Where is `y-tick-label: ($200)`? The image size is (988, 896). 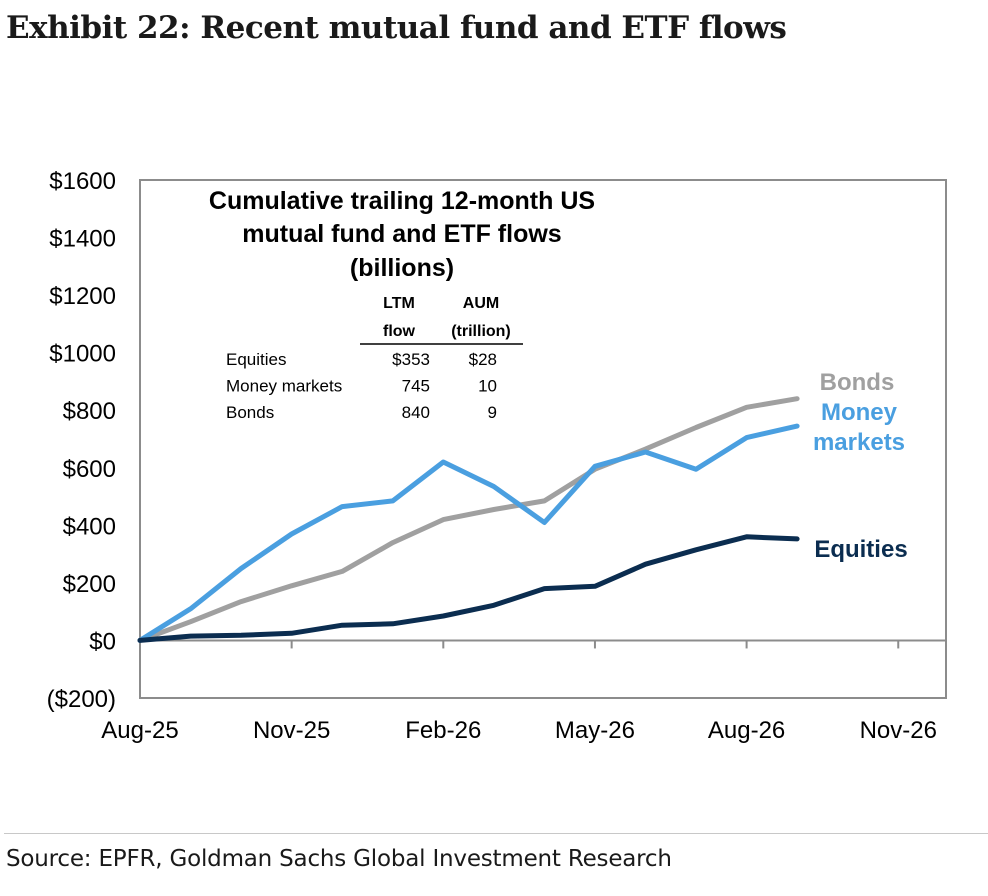
y-tick-label: ($200) is located at coordinates (81, 699).